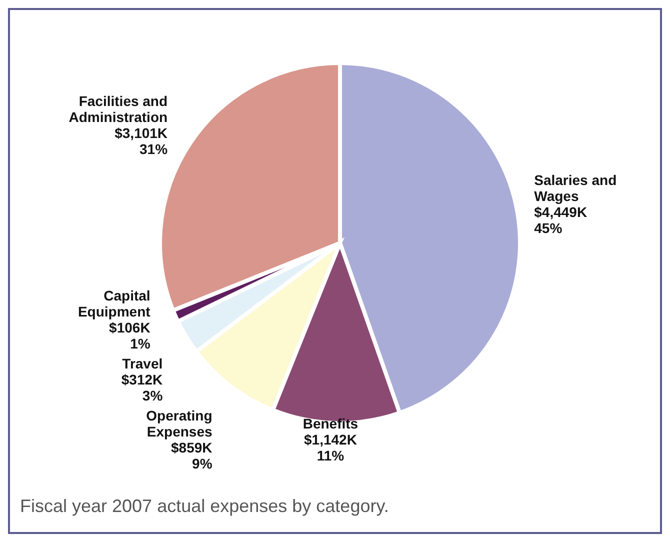 This screenshot has width=670, height=542. Describe the element at coordinates (142, 380) in the screenshot. I see `data-label: $312K` at that location.